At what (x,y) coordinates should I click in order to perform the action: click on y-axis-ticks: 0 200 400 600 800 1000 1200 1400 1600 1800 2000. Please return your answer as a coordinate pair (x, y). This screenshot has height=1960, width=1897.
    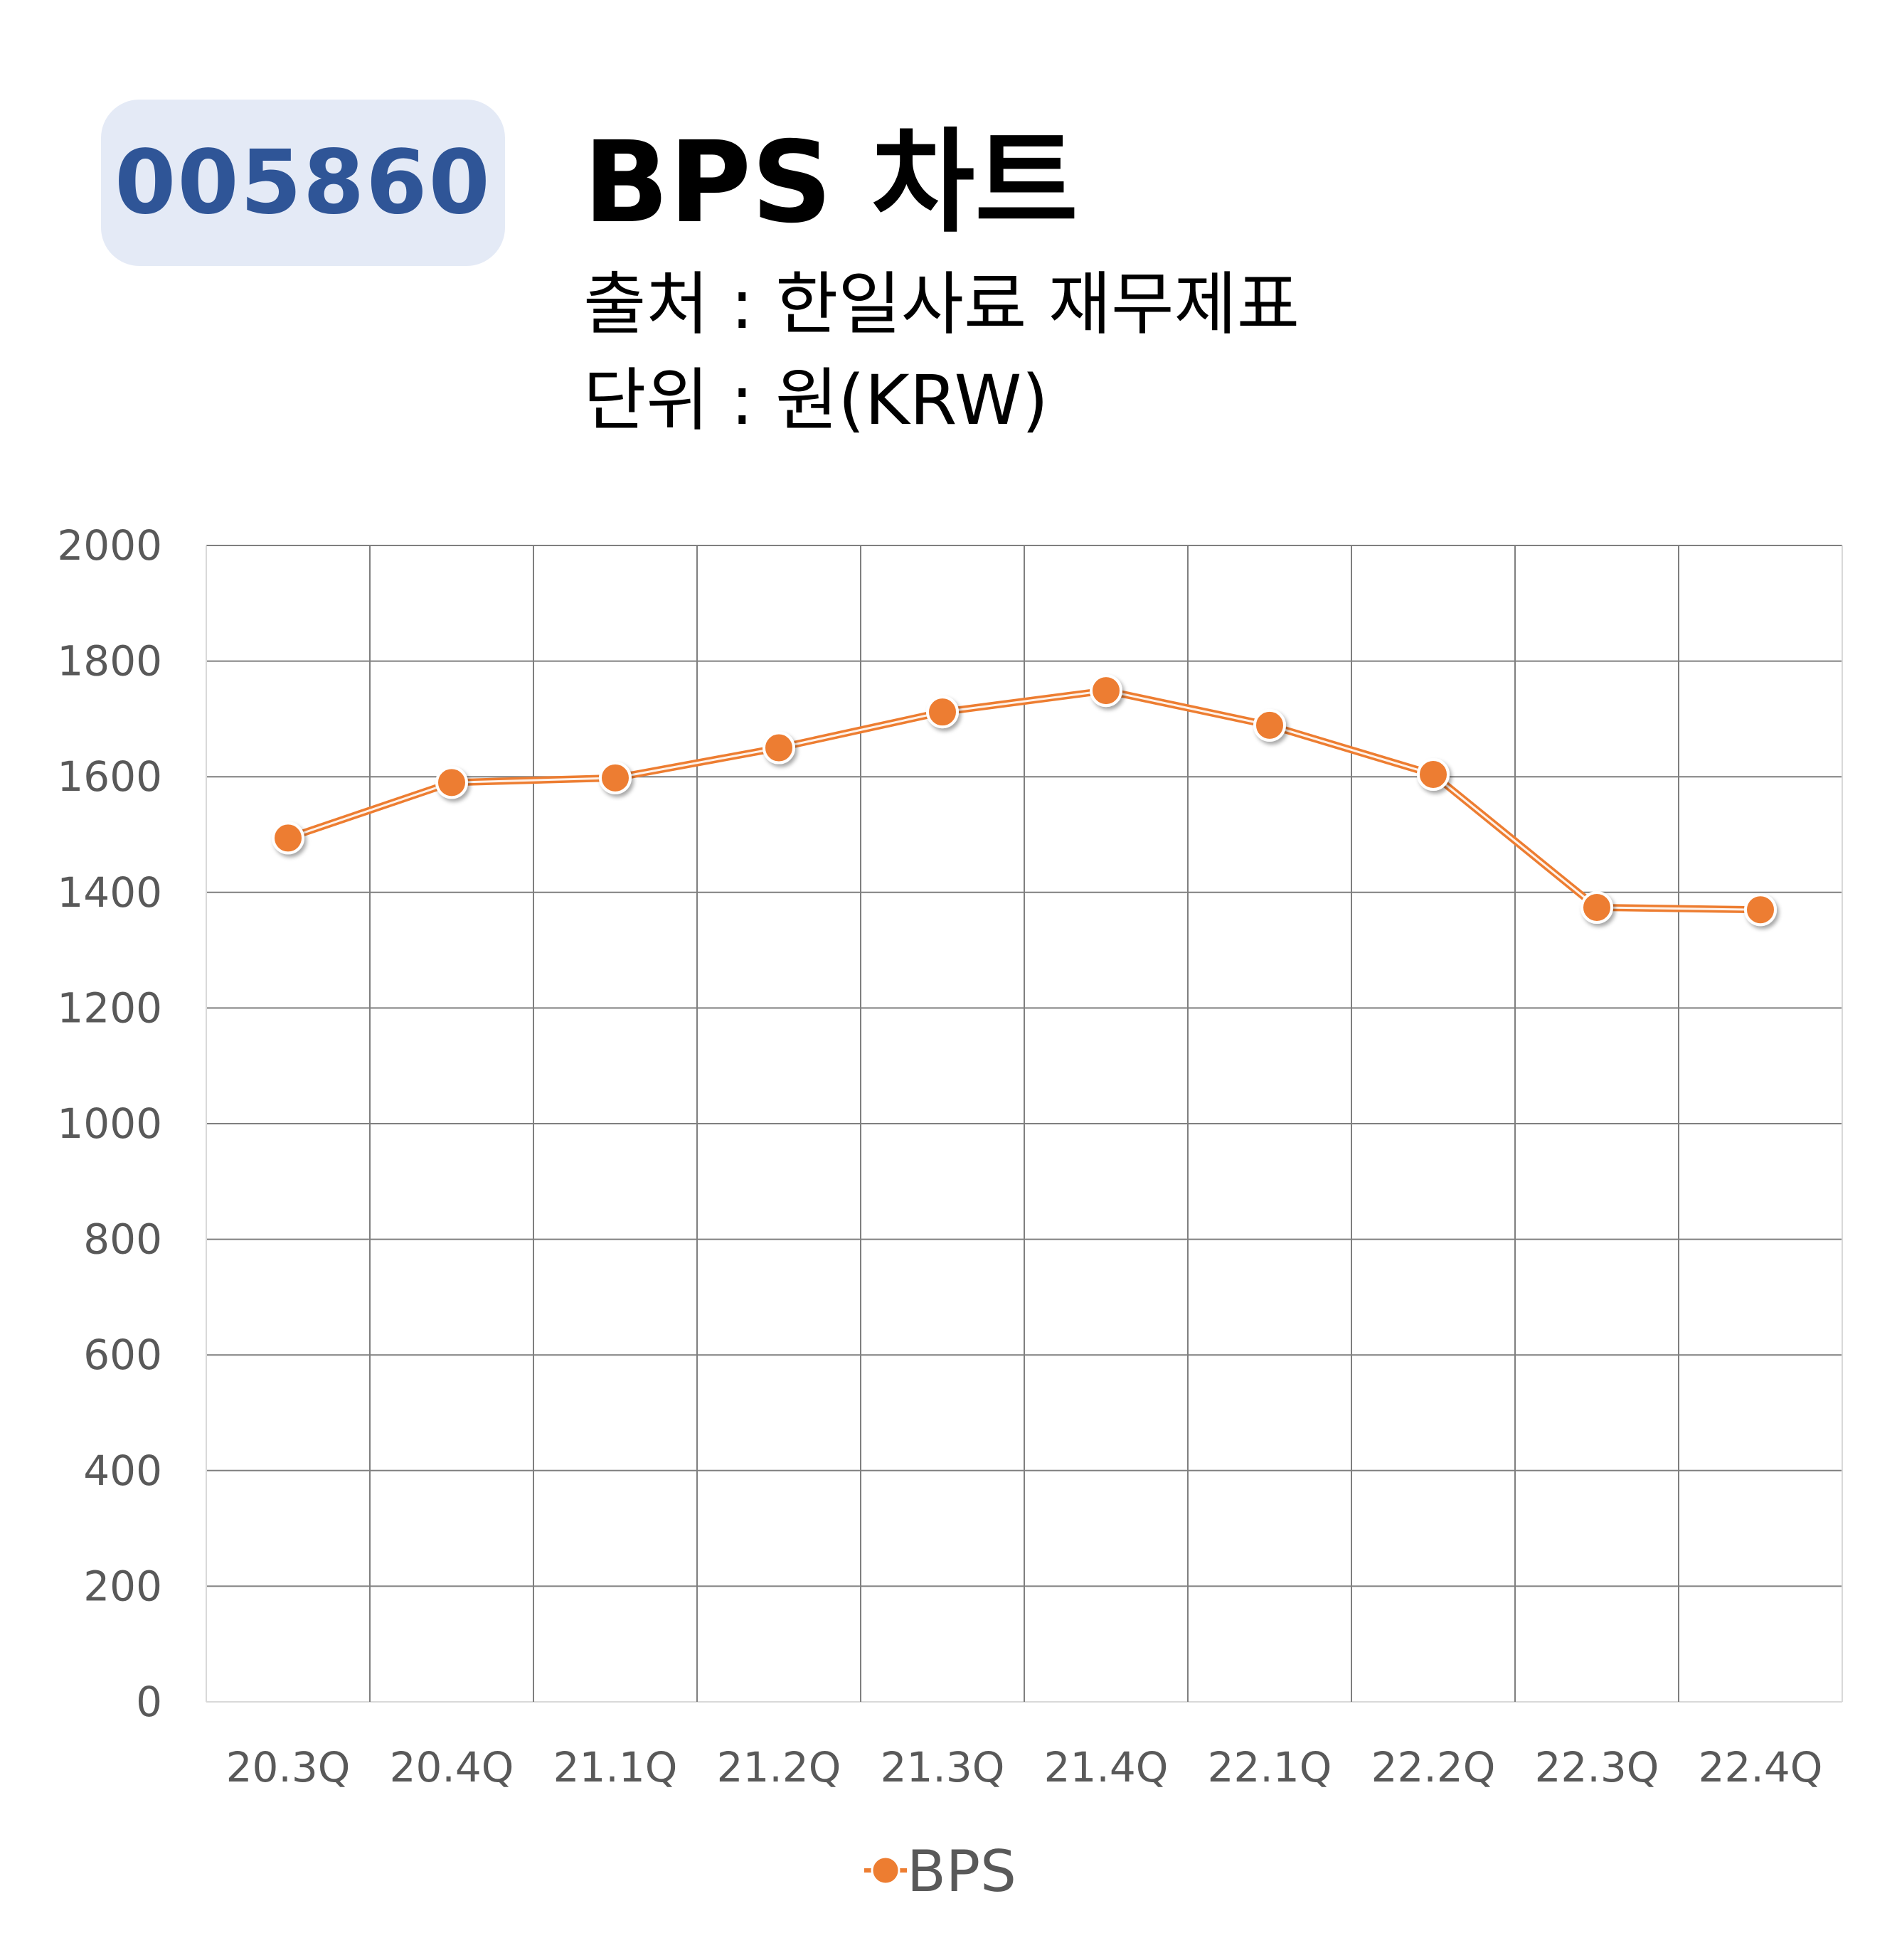
    Looking at the image, I should click on (110, 1123).